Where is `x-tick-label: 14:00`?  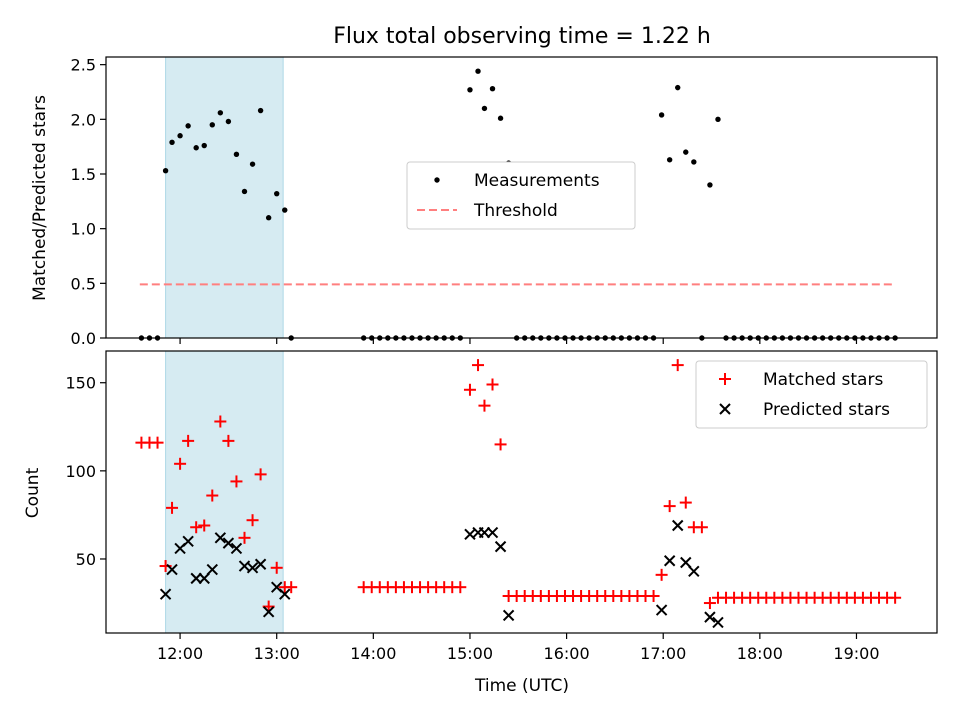 x-tick-label: 14:00 is located at coordinates (373, 653).